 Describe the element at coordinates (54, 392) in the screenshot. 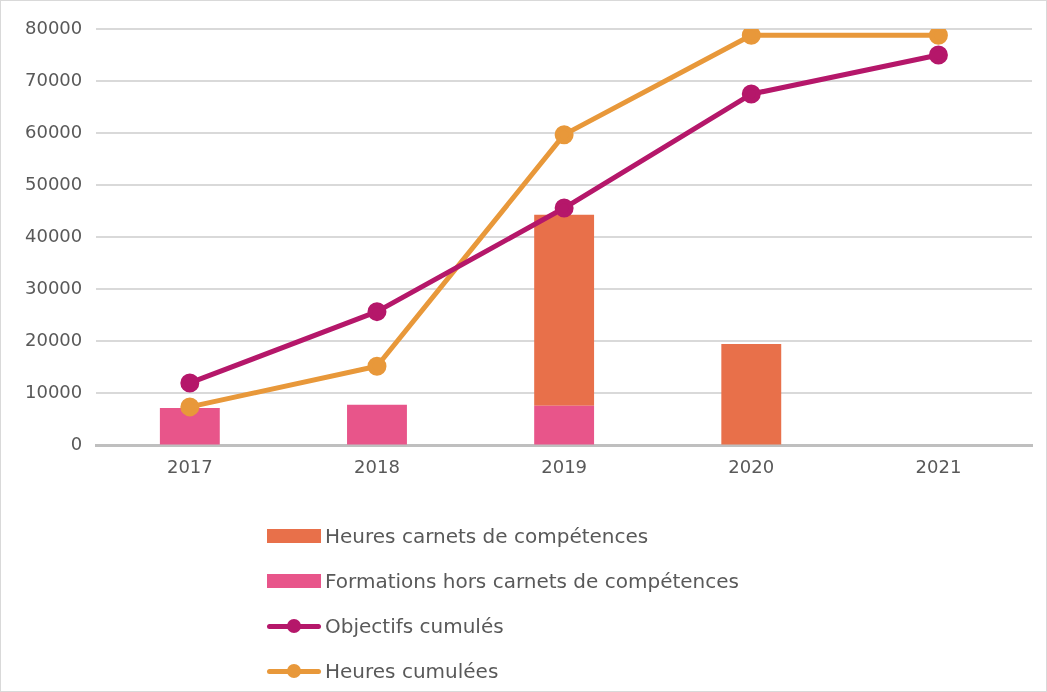

I see `y-tick-label: 10000` at that location.